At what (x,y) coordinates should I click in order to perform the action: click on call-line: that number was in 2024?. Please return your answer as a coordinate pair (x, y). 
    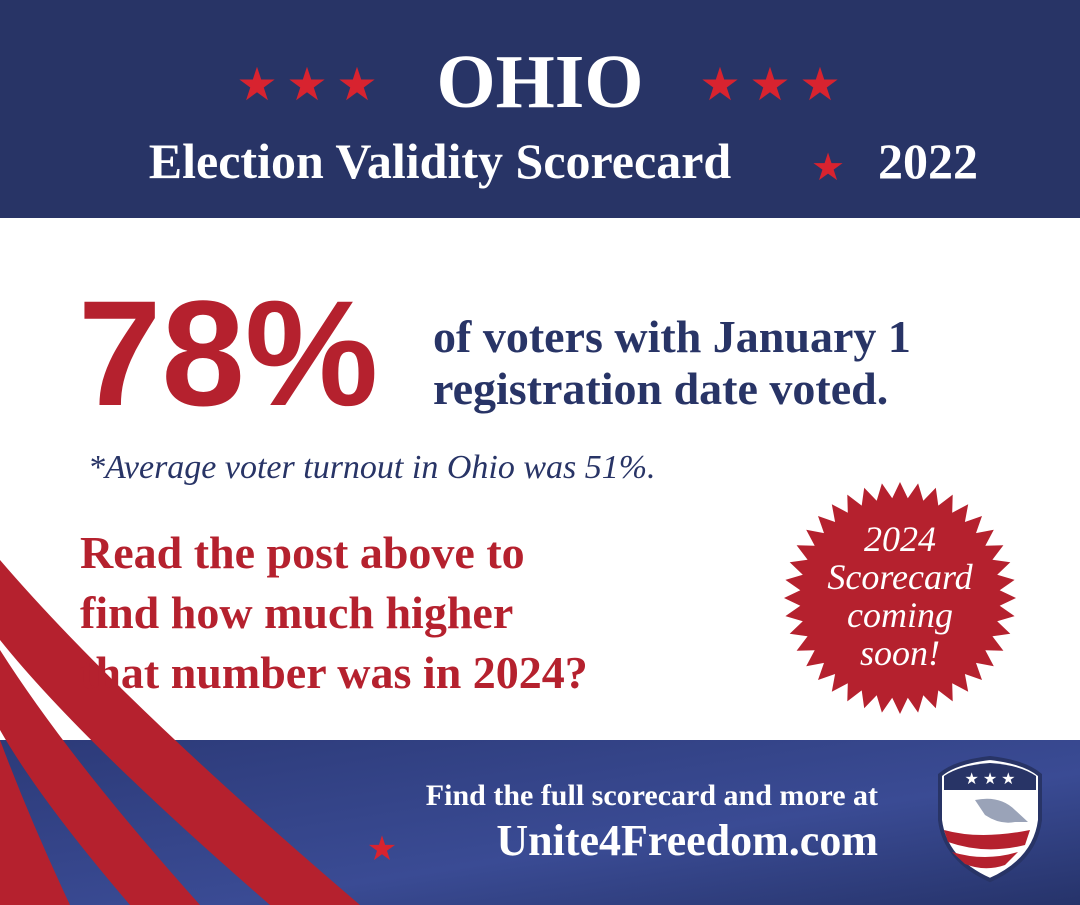
    Looking at the image, I should click on (334, 672).